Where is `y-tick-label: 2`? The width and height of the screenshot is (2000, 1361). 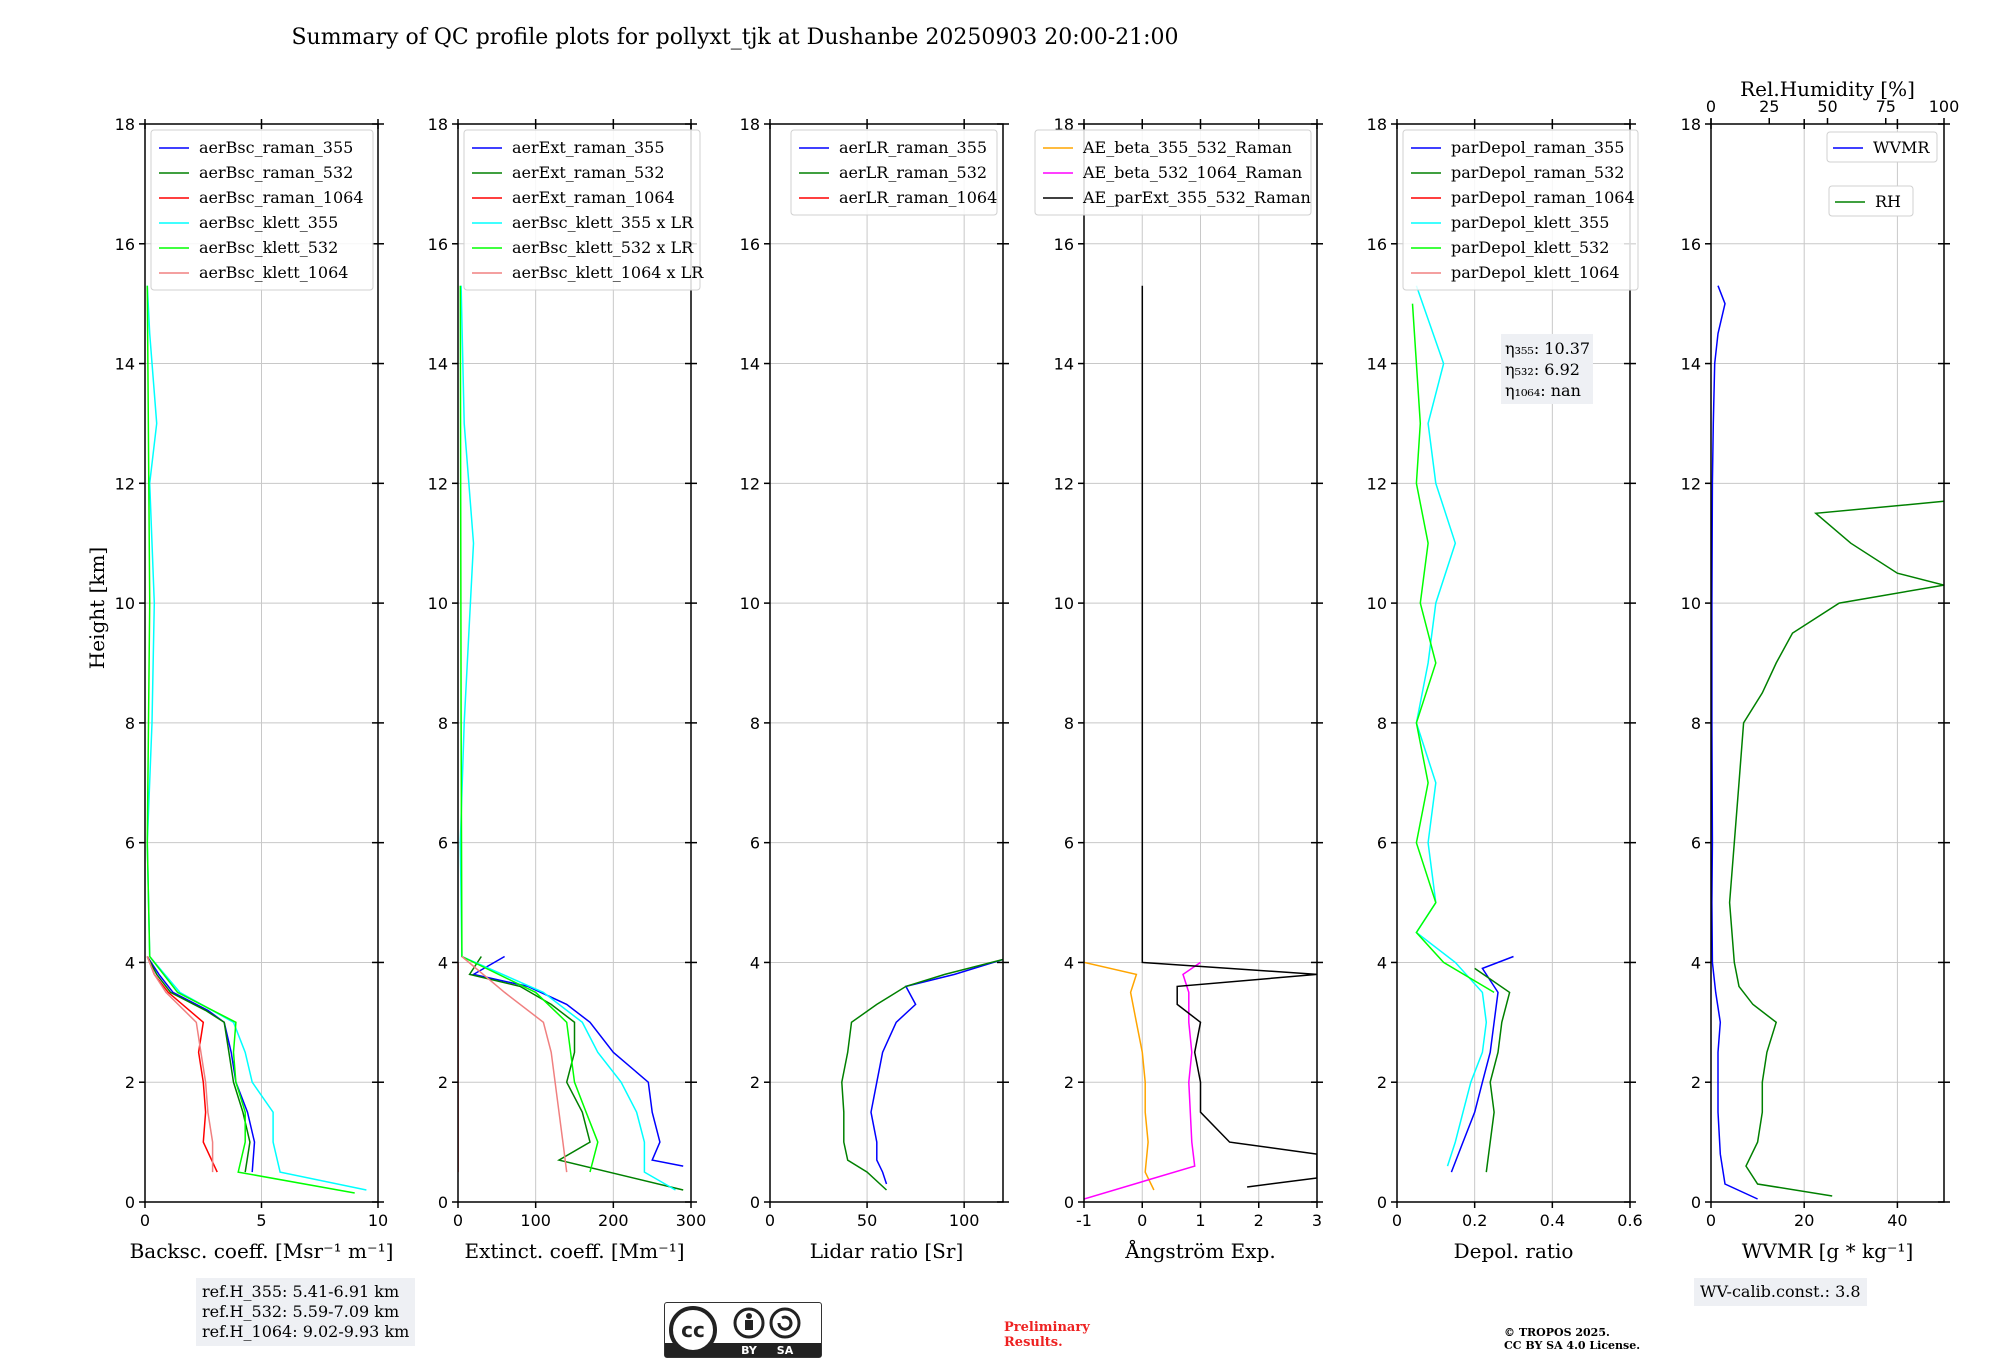
y-tick-label: 2 is located at coordinates (1069, 1082).